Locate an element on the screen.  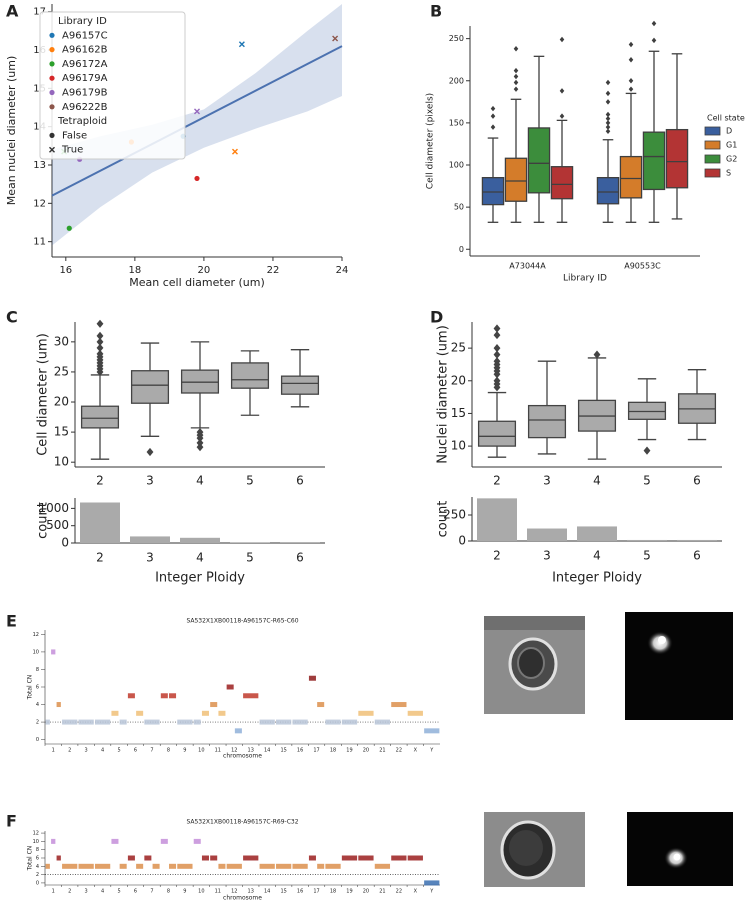
x-axis-label: Integer Ploidy is located at coordinates (597, 578).